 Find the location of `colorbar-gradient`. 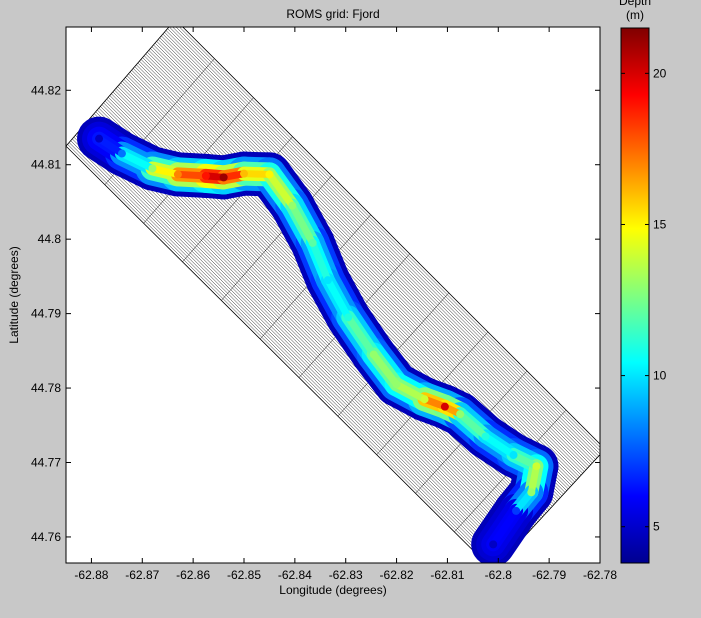

colorbar-gradient is located at coordinates (635, 295).